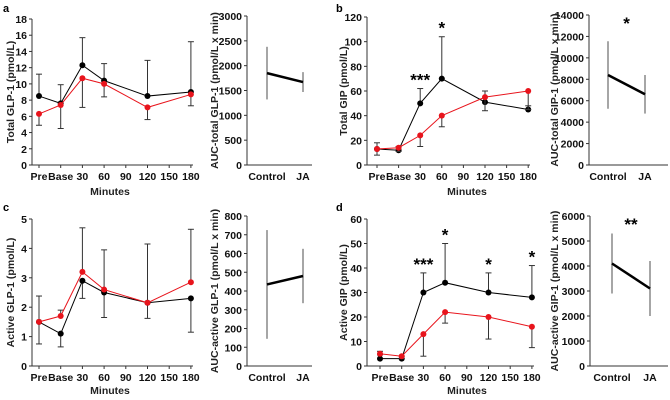 The height and width of the screenshot is (400, 670). I want to click on y-tick-label: 18, so click(21, 20).